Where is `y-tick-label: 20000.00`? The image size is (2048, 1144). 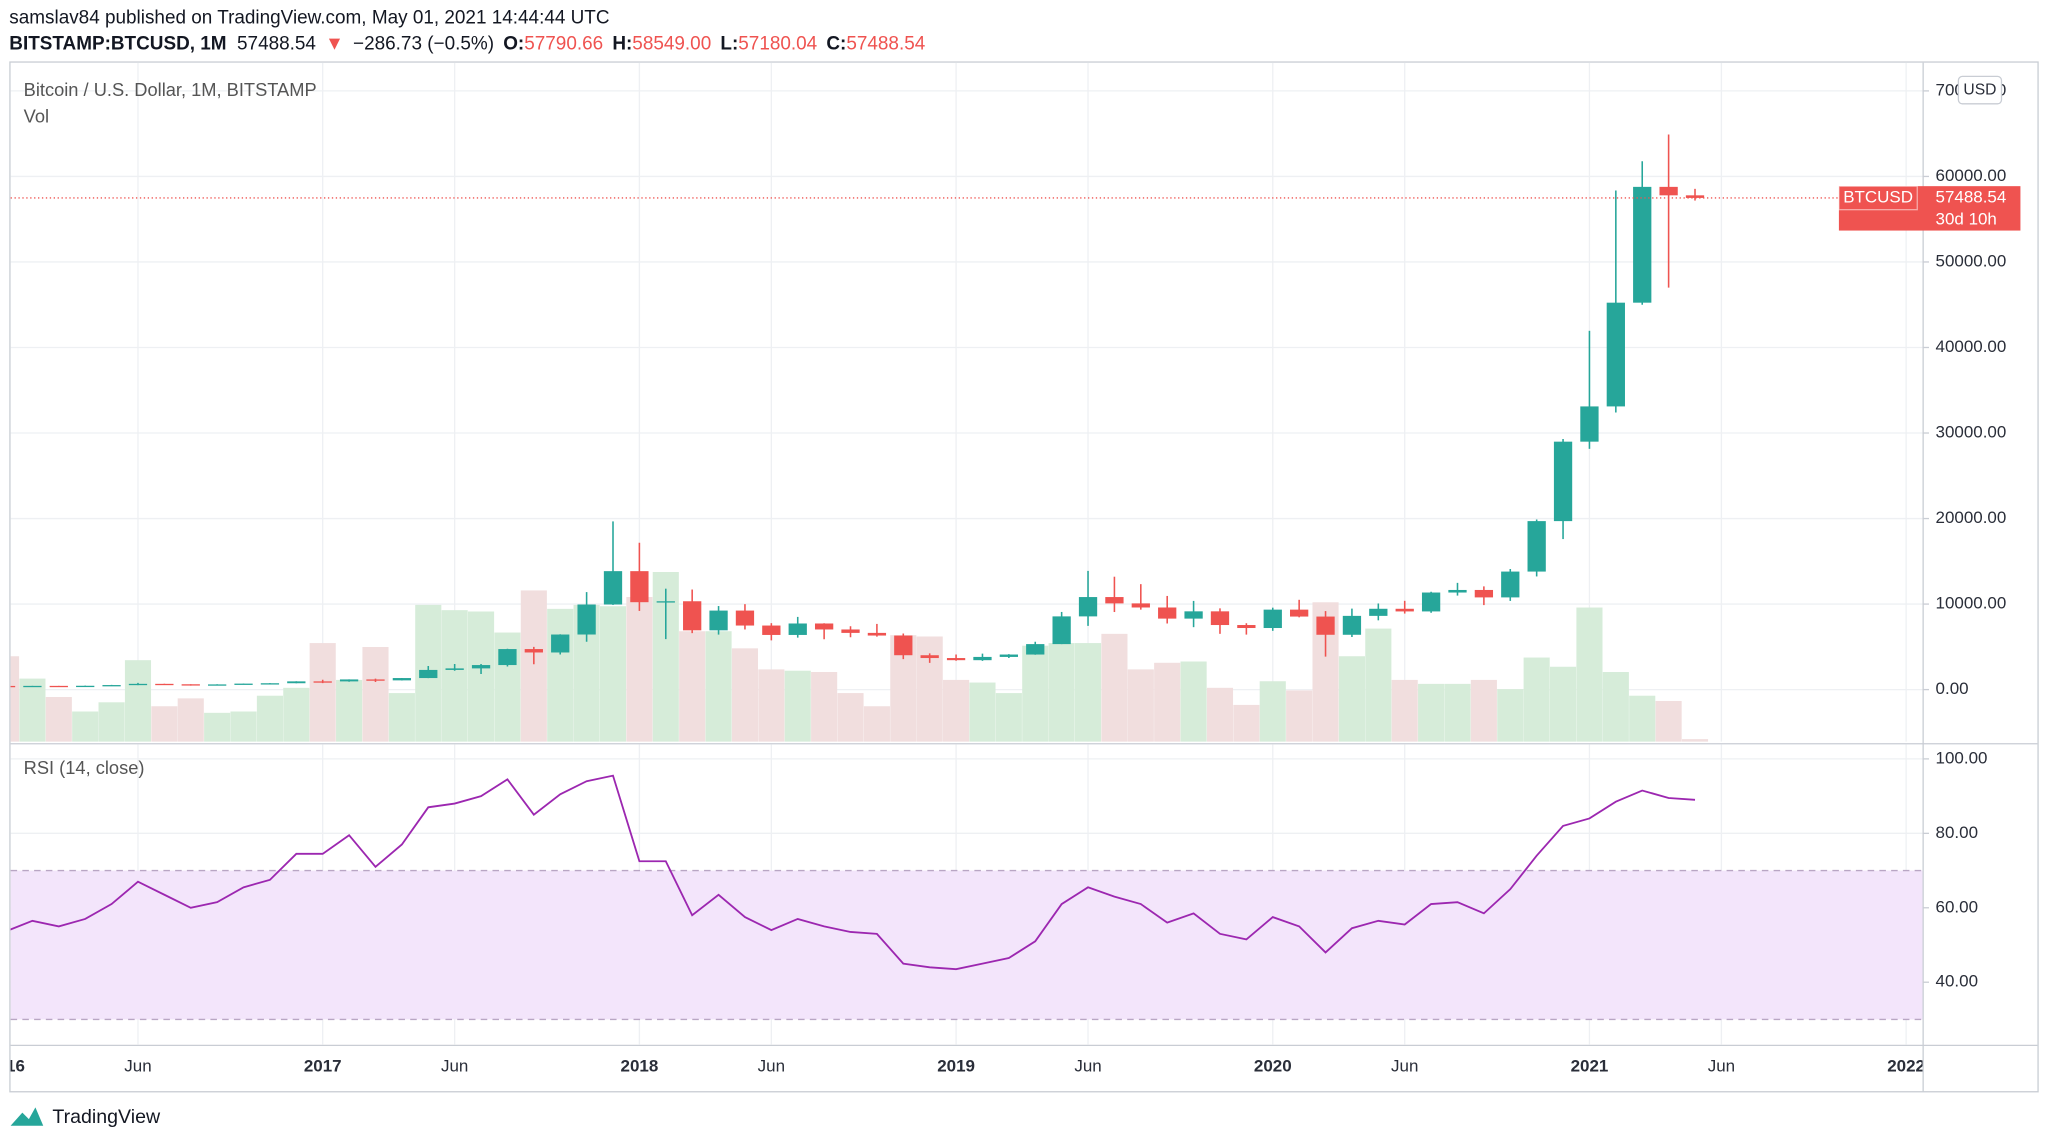
y-tick-label: 20000.00 is located at coordinates (1971, 517).